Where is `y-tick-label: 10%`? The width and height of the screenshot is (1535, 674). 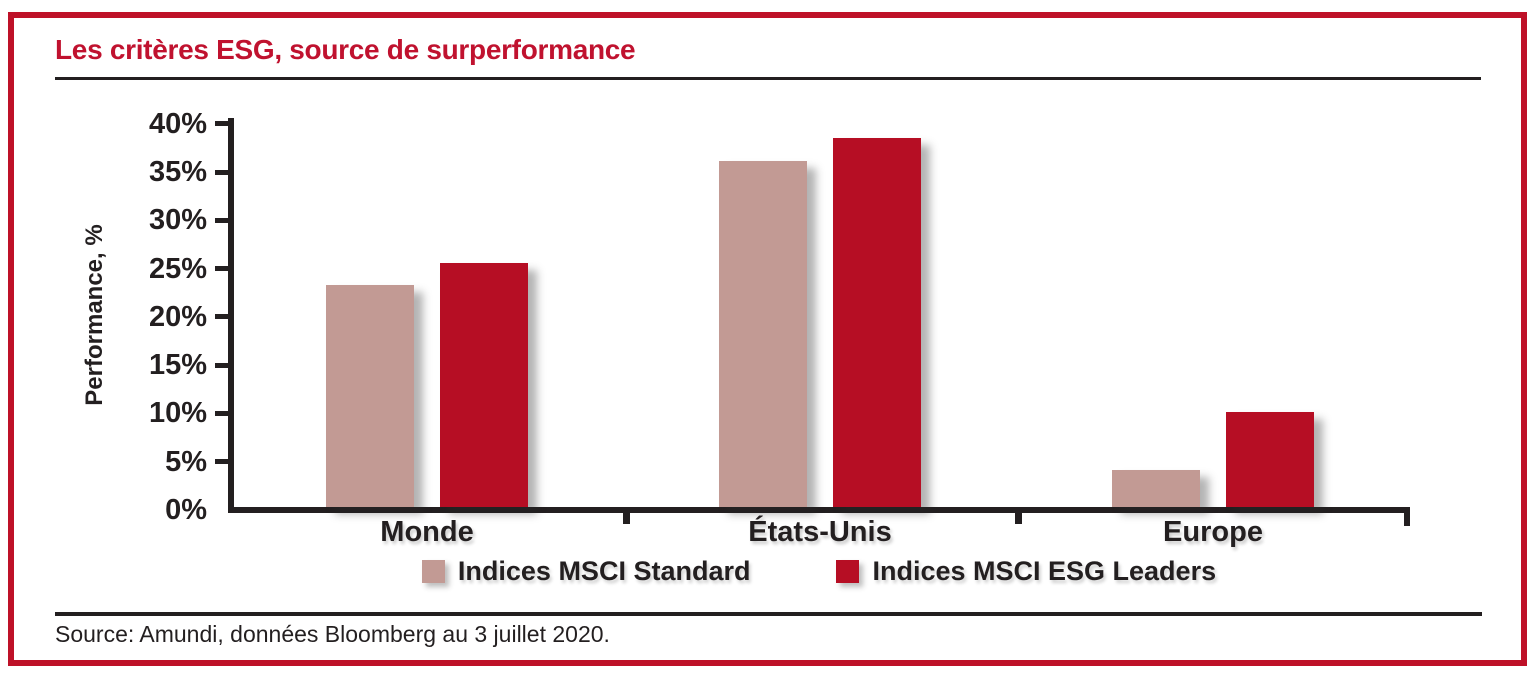
y-tick-label: 10% is located at coordinates (177, 413).